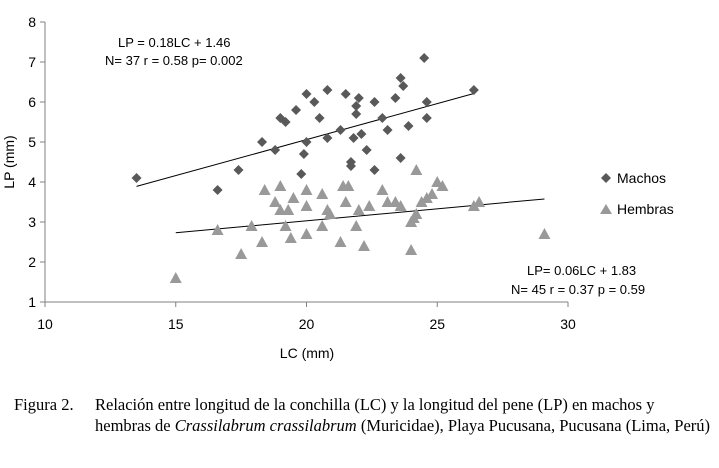  I want to click on legend-hembras-label: Hembras, so click(645, 209).